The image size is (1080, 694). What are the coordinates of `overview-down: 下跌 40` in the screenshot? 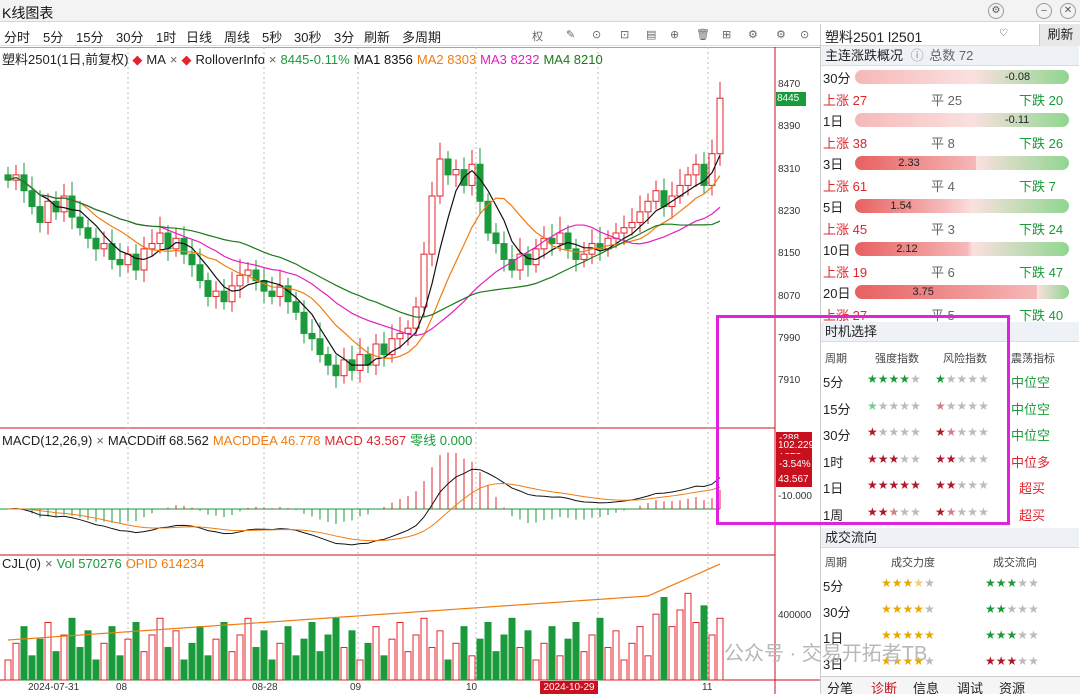 It's located at (1041, 315).